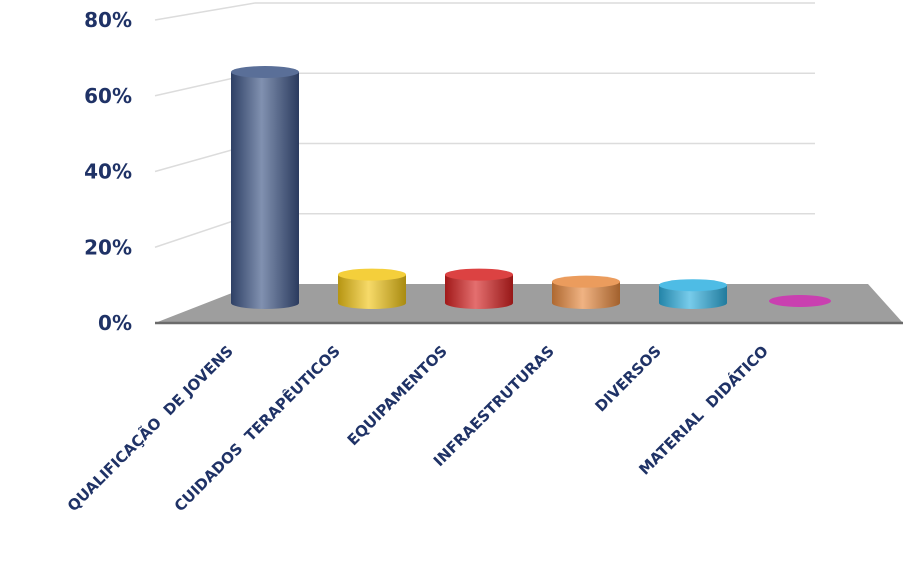  Describe the element at coordinates (494, 406) in the screenshot. I see `x-tick-label: INFRAESTRUTURAS` at that location.